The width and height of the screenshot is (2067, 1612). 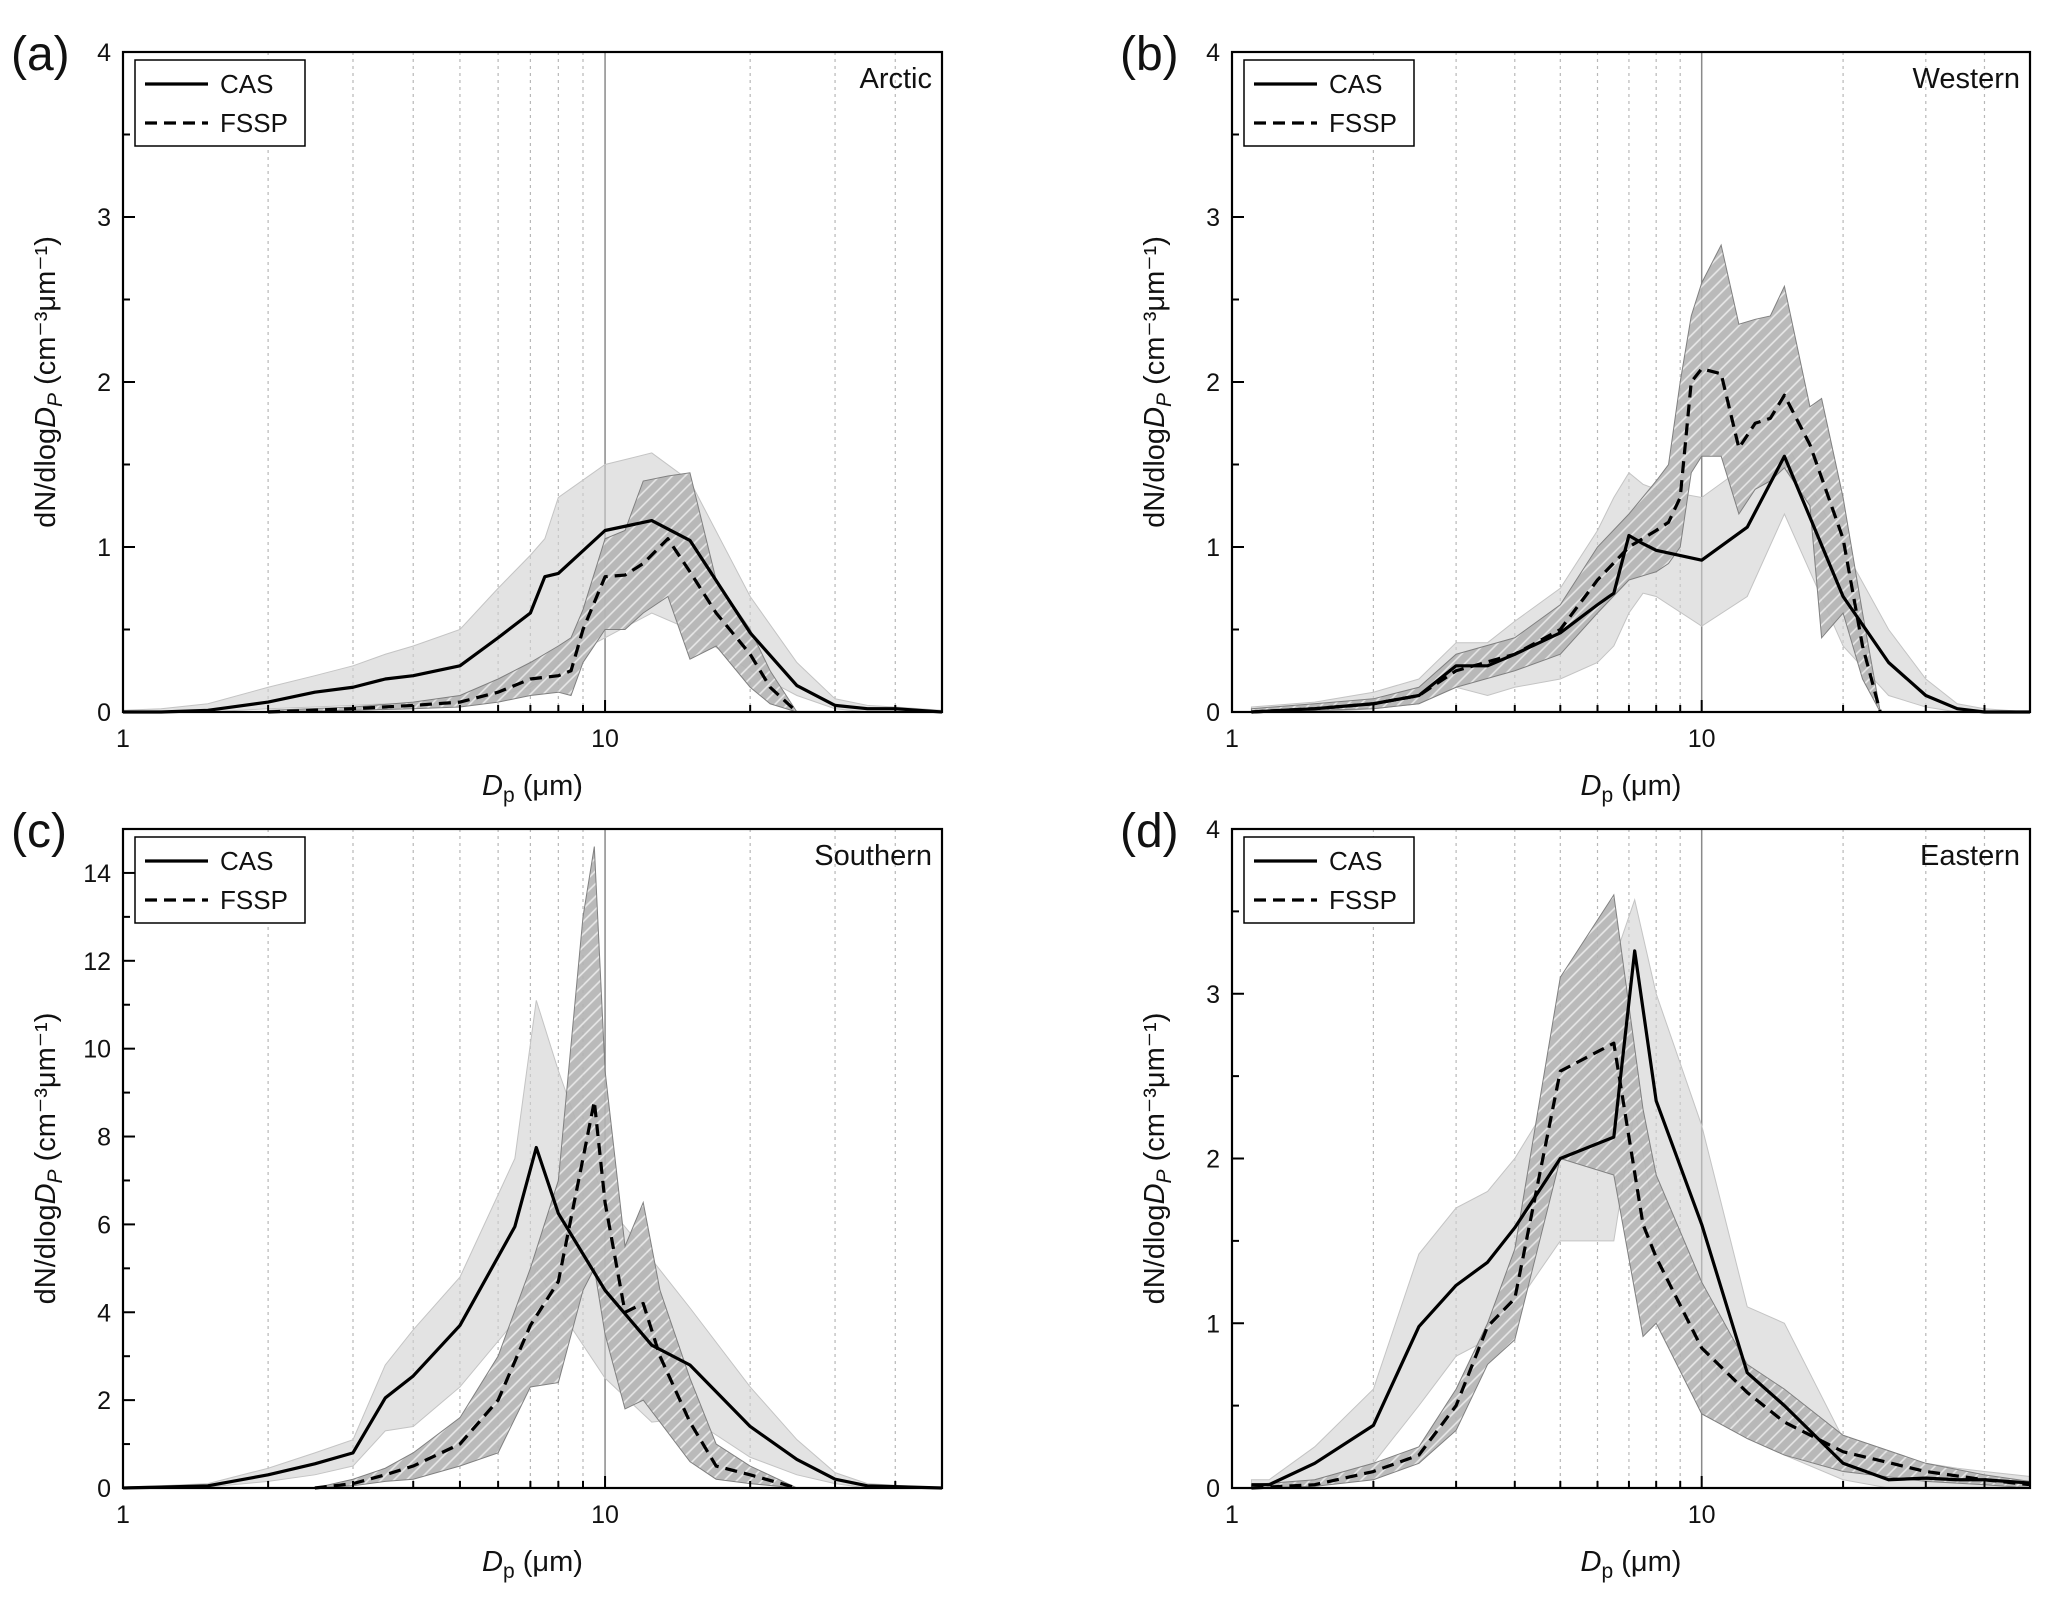 I want to click on cas-band, so click(x=532, y=1244).